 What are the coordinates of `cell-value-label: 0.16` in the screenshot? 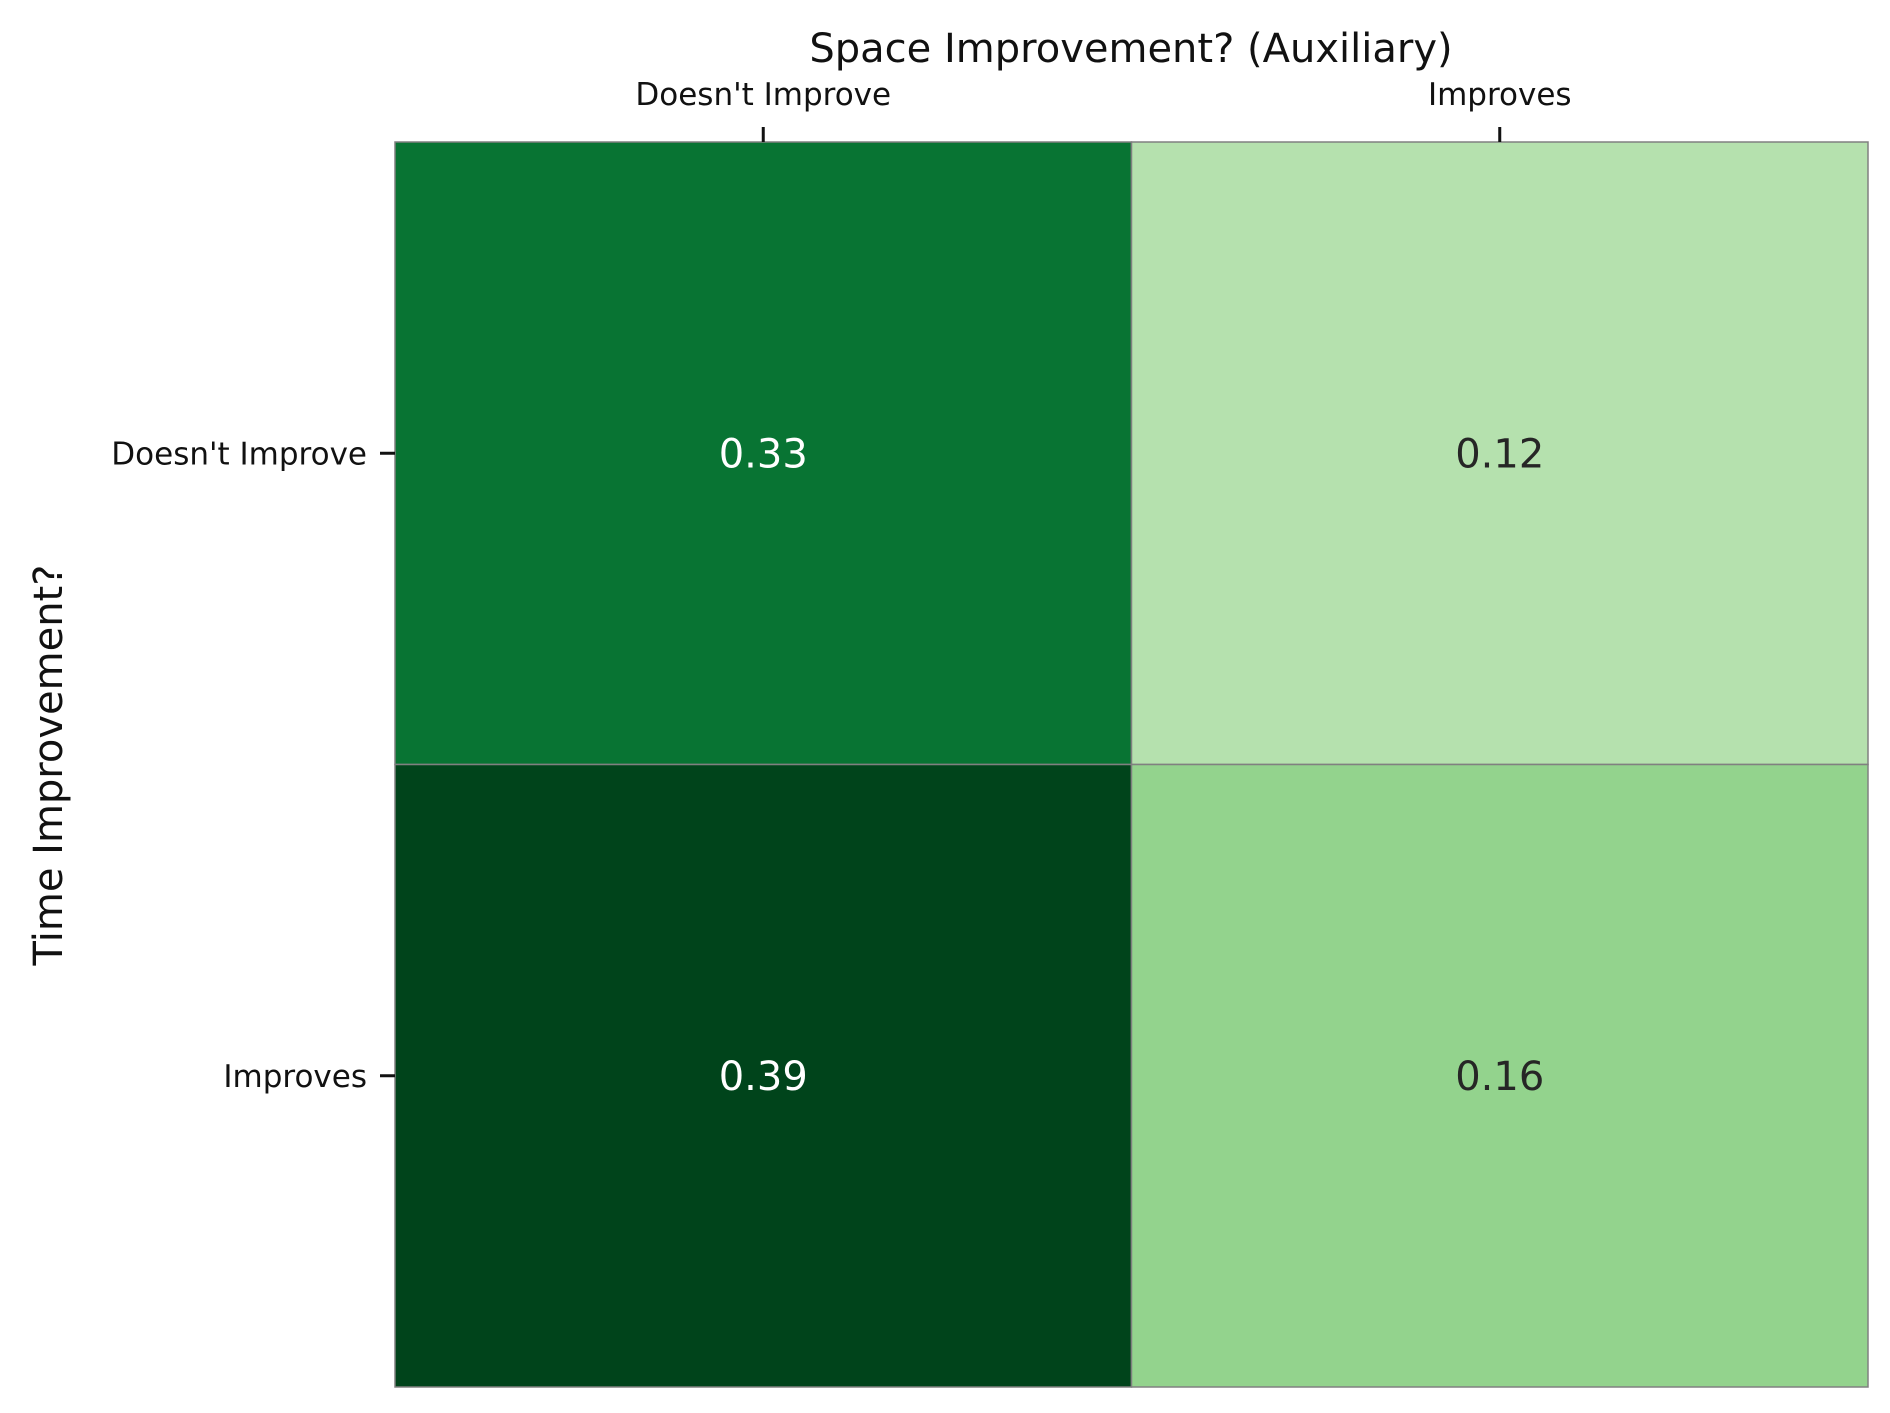 It's located at (1499, 1077).